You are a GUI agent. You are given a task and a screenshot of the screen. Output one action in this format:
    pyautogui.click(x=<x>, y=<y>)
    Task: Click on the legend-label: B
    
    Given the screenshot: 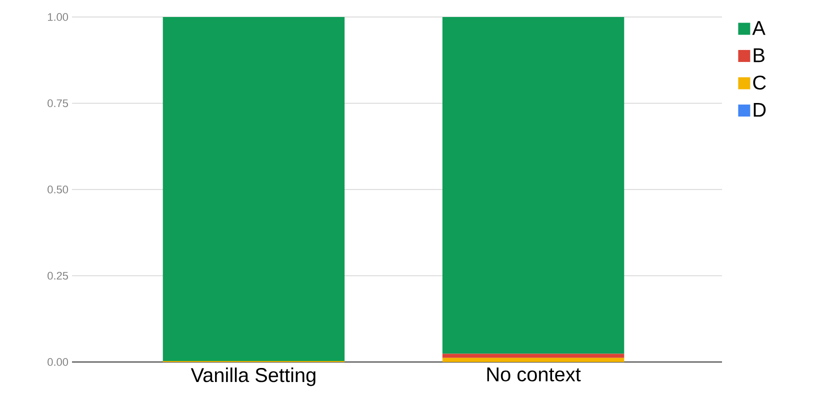 What is the action you would take?
    pyautogui.click(x=759, y=55)
    